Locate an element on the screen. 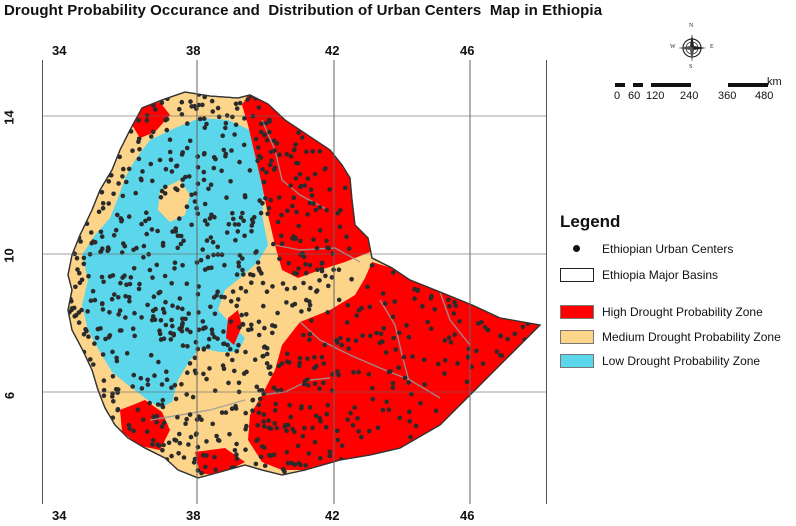 The width and height of the screenshot is (796, 526). lon-label-top-42: 42 is located at coordinates (332, 50).